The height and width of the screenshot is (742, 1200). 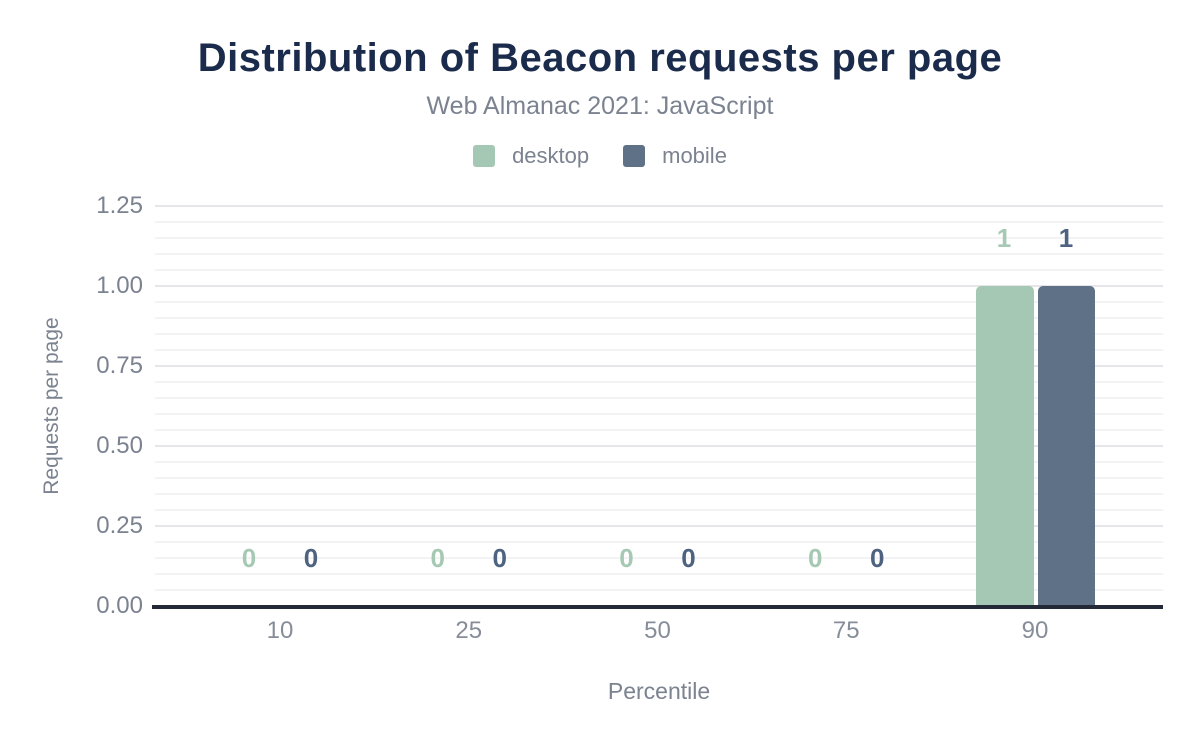 What do you see at coordinates (659, 691) in the screenshot?
I see `x-axis-title: Percentile` at bounding box center [659, 691].